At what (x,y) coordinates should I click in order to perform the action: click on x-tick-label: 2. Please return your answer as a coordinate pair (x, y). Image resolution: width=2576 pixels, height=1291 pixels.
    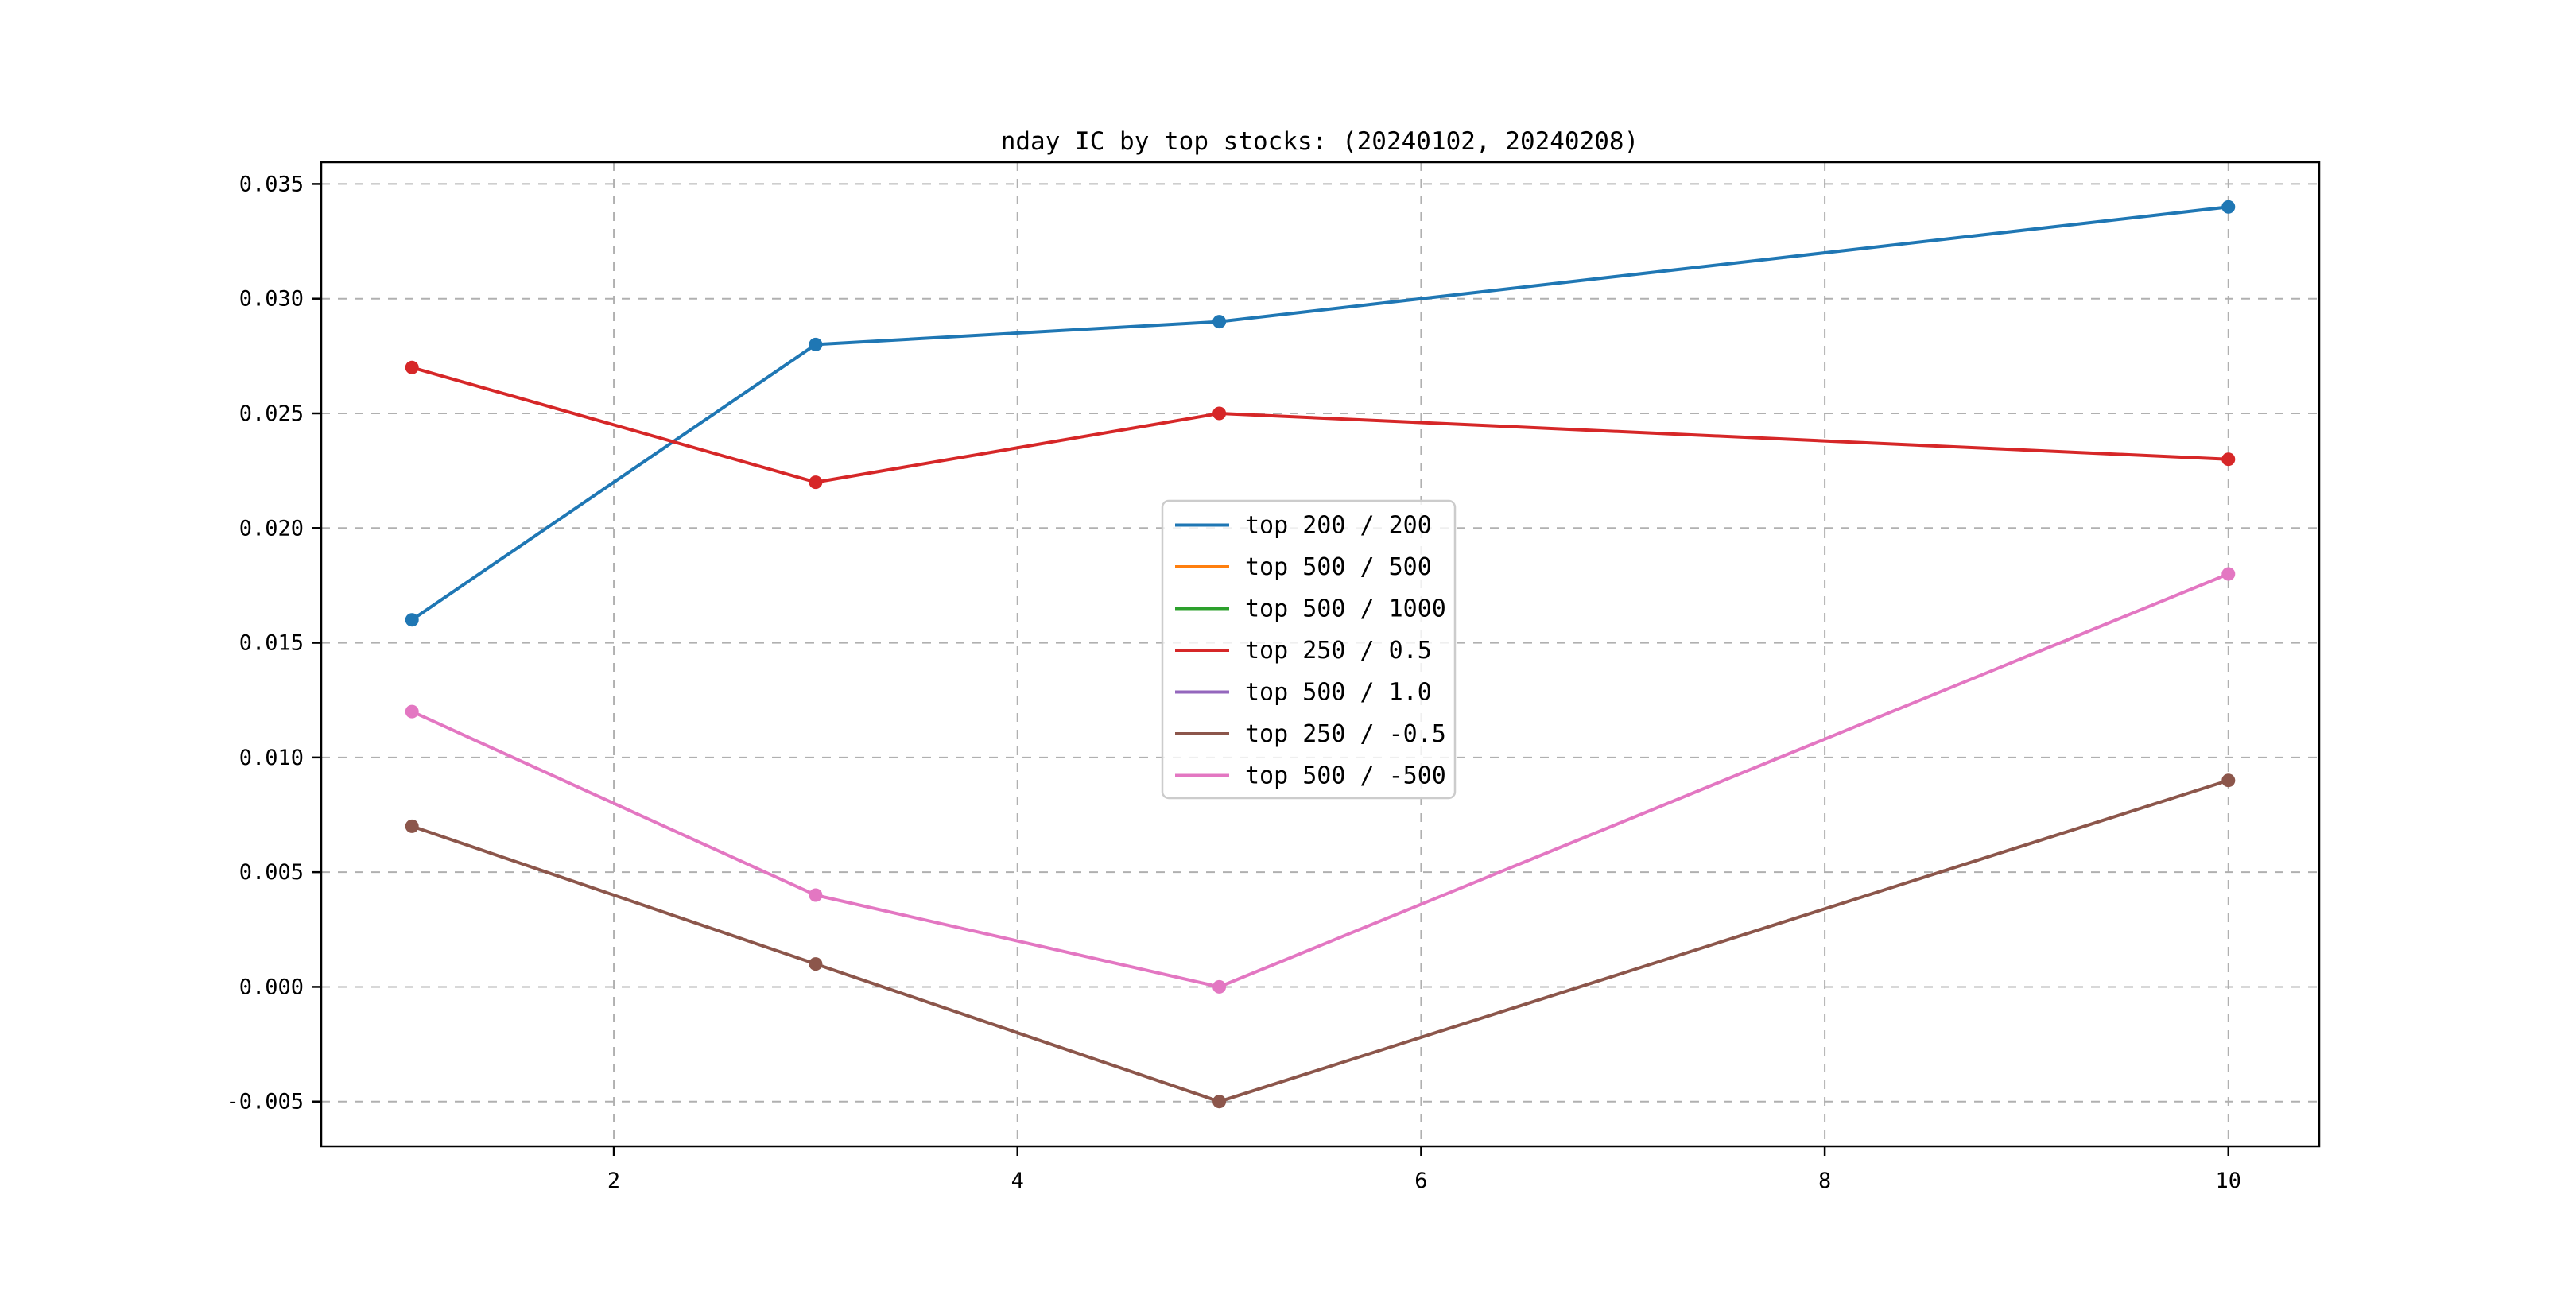
    Looking at the image, I should click on (613, 1181).